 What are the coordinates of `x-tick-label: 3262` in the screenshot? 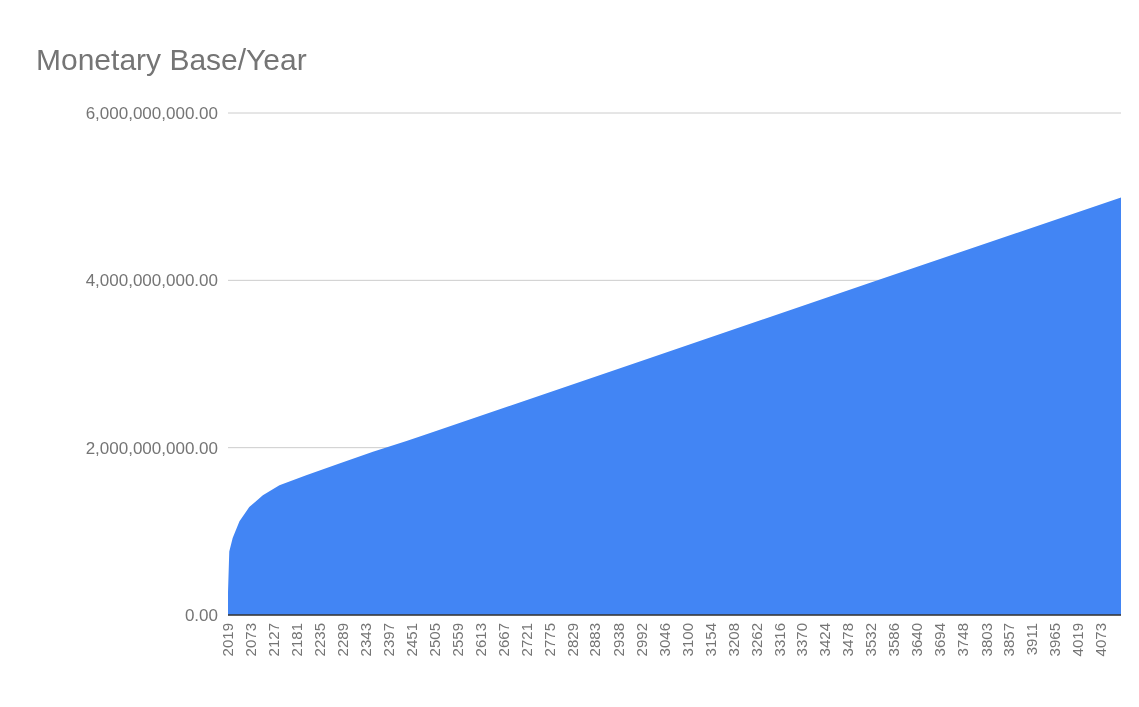 It's located at (756, 640).